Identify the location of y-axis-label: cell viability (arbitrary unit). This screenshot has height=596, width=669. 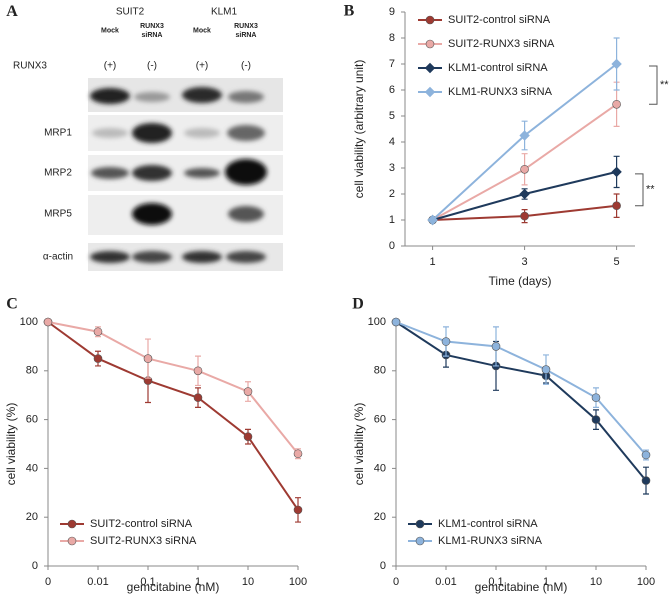
(359, 129).